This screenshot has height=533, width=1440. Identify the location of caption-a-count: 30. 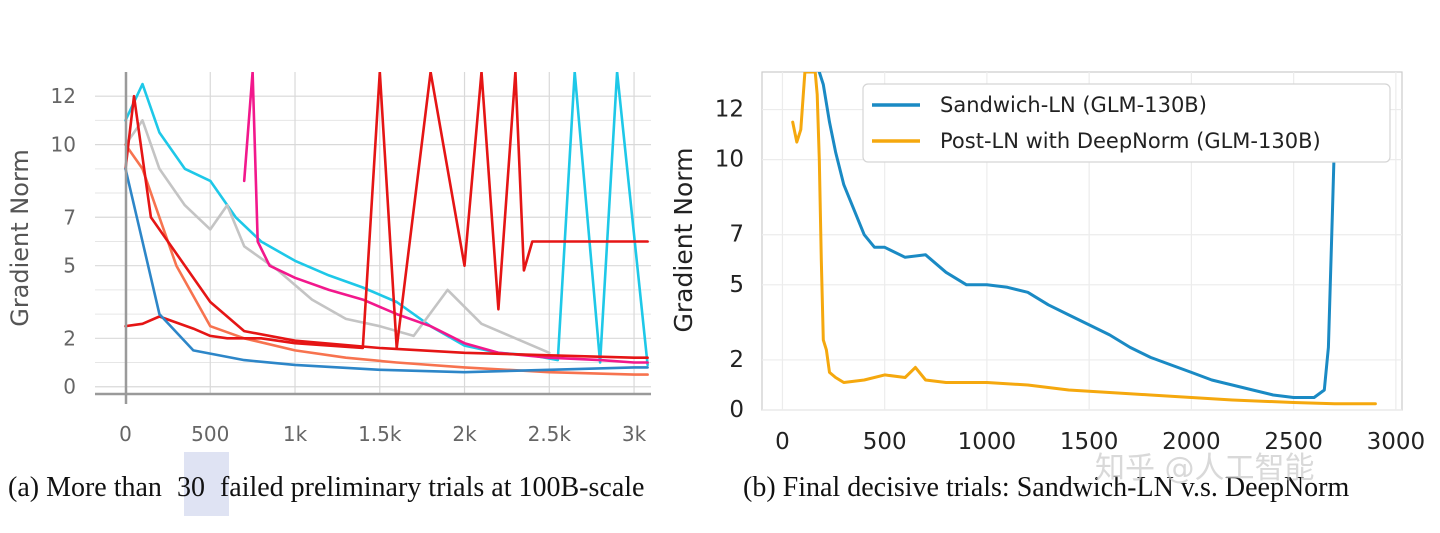
(191, 487).